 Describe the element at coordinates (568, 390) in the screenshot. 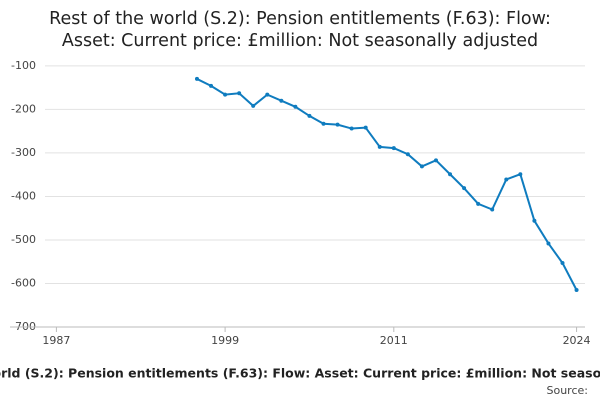

I see `source: Source:` at that location.